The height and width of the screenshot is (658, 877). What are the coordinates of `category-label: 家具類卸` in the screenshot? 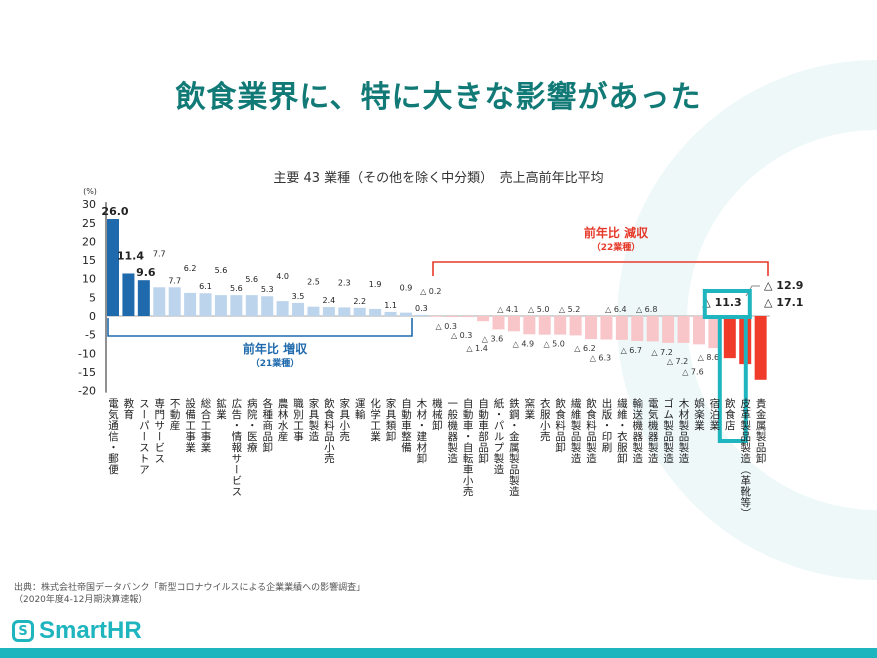 It's located at (390, 420).